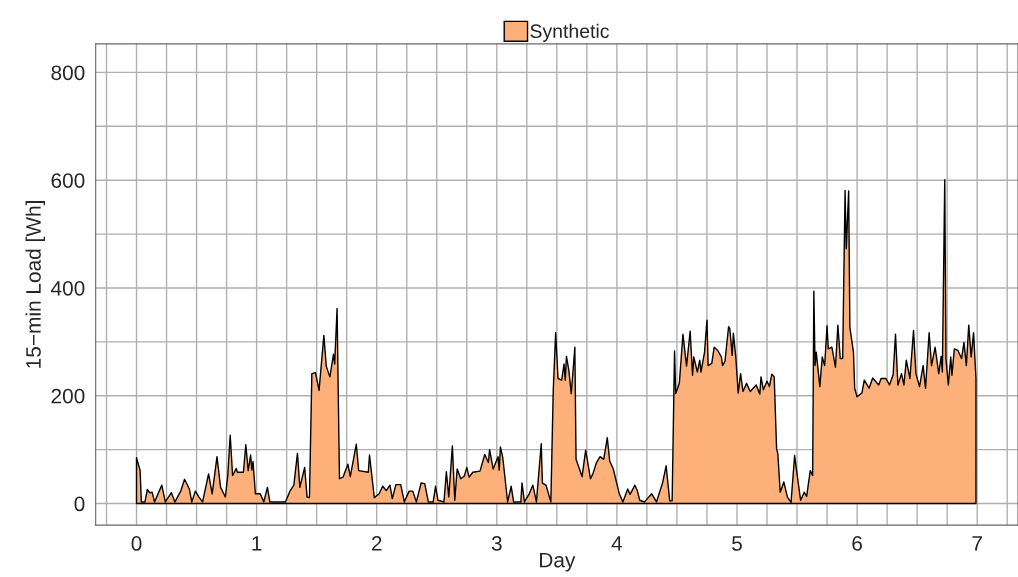  I want to click on y-tick-label: 200, so click(68, 396).